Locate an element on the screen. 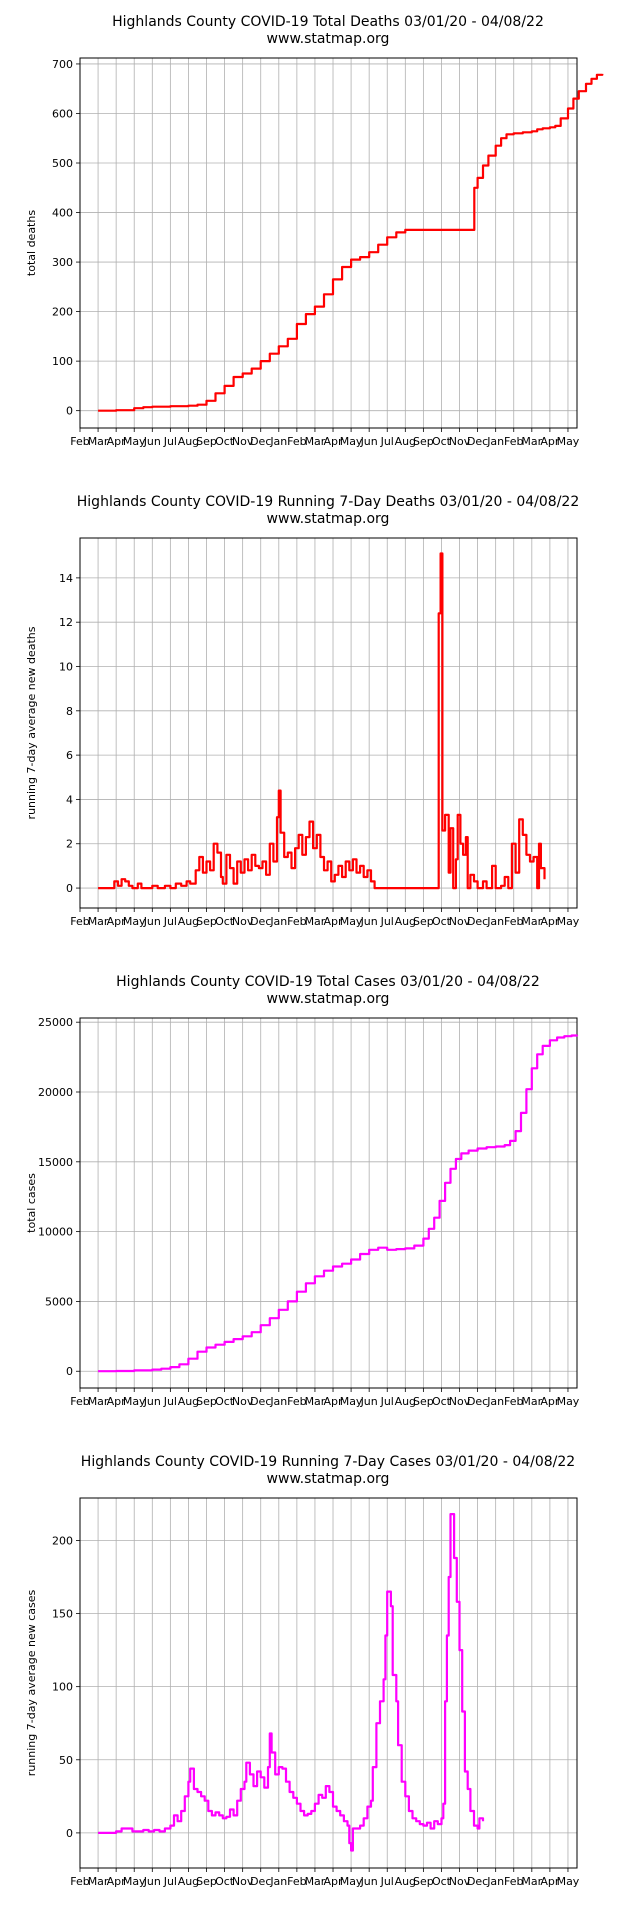 This screenshot has width=640, height=1920. y-tick-label: 400 is located at coordinates (62, 213).